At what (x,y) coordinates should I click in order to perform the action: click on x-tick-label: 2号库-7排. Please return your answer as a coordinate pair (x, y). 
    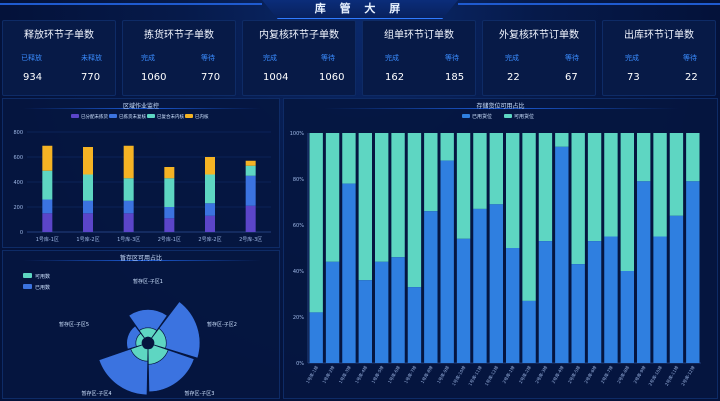
    Looking at the image, I should click on (607, 374).